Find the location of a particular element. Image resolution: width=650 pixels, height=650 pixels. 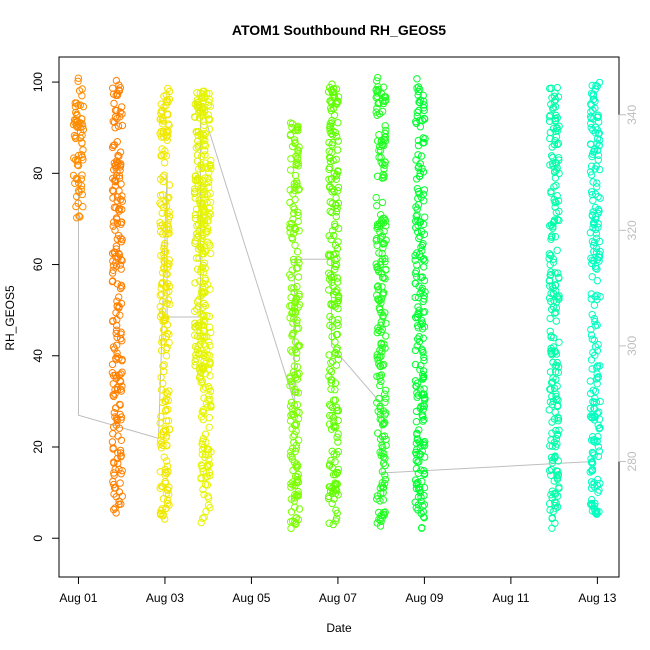

y-axis-right: 280 300 320 340 is located at coordinates (628, 287).